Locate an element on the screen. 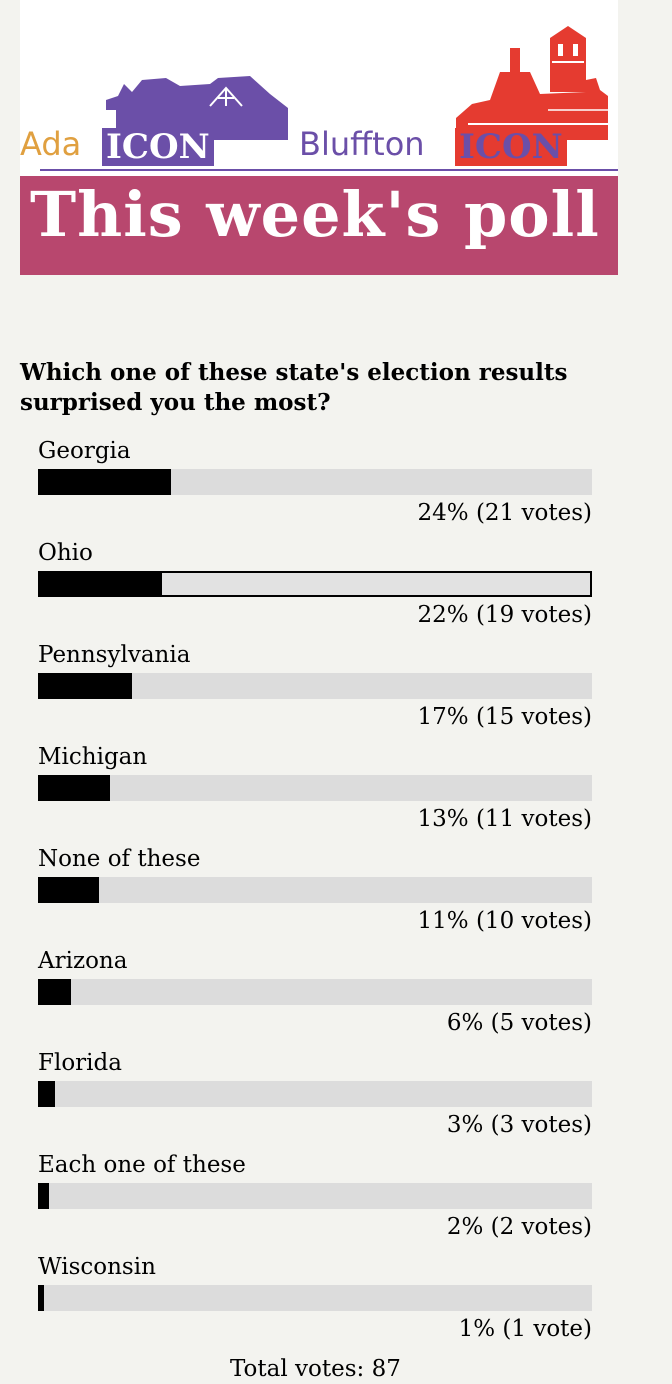  poll-option-result: 1% (1 vote) is located at coordinates (525, 1329).